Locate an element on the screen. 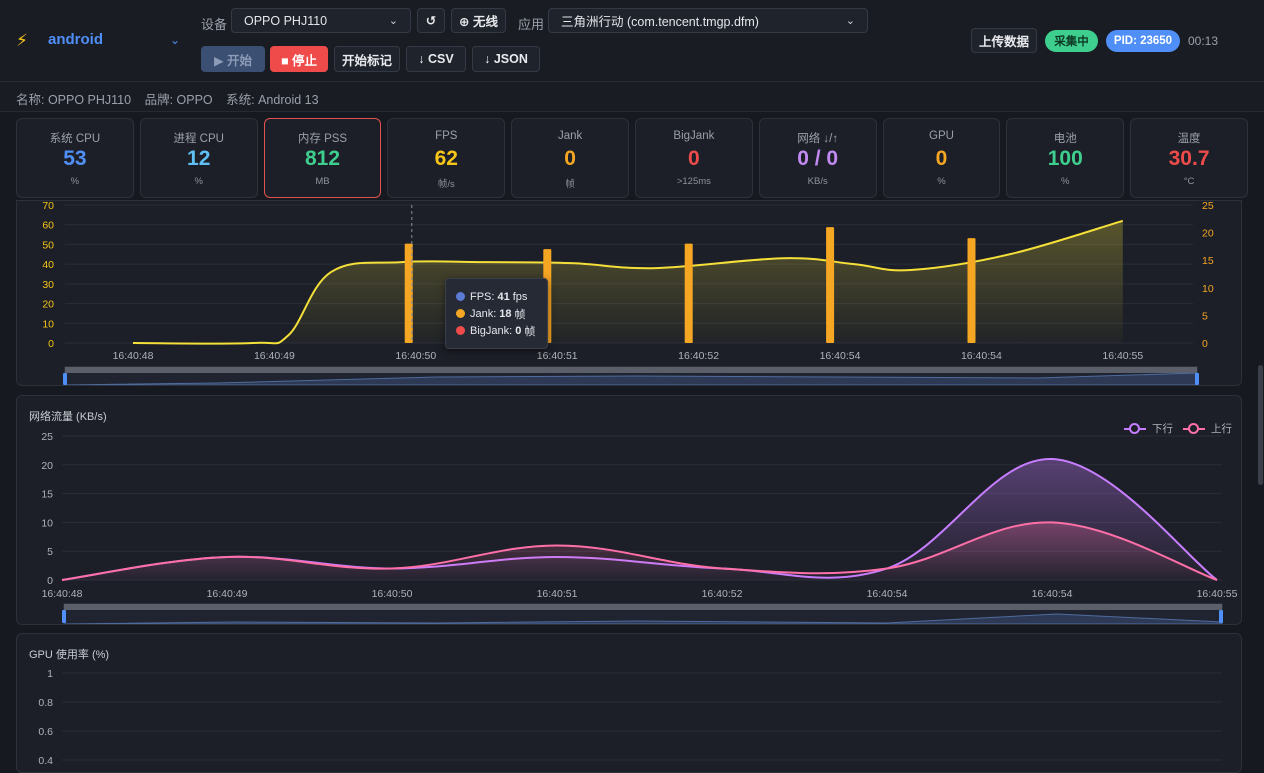 Image resolution: width=1264 pixels, height=773 pixels. metric-unit: >125ms is located at coordinates (693, 181).